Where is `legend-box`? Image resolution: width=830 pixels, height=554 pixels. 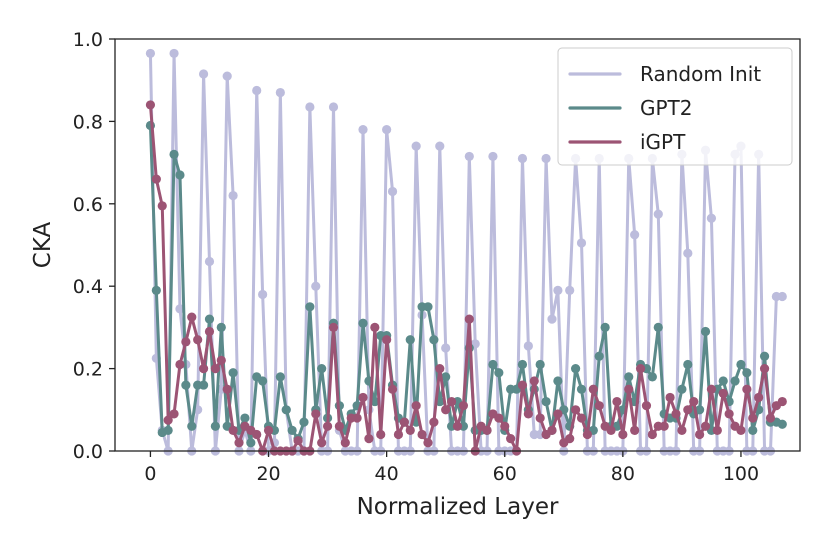 legend-box is located at coordinates (675, 106).